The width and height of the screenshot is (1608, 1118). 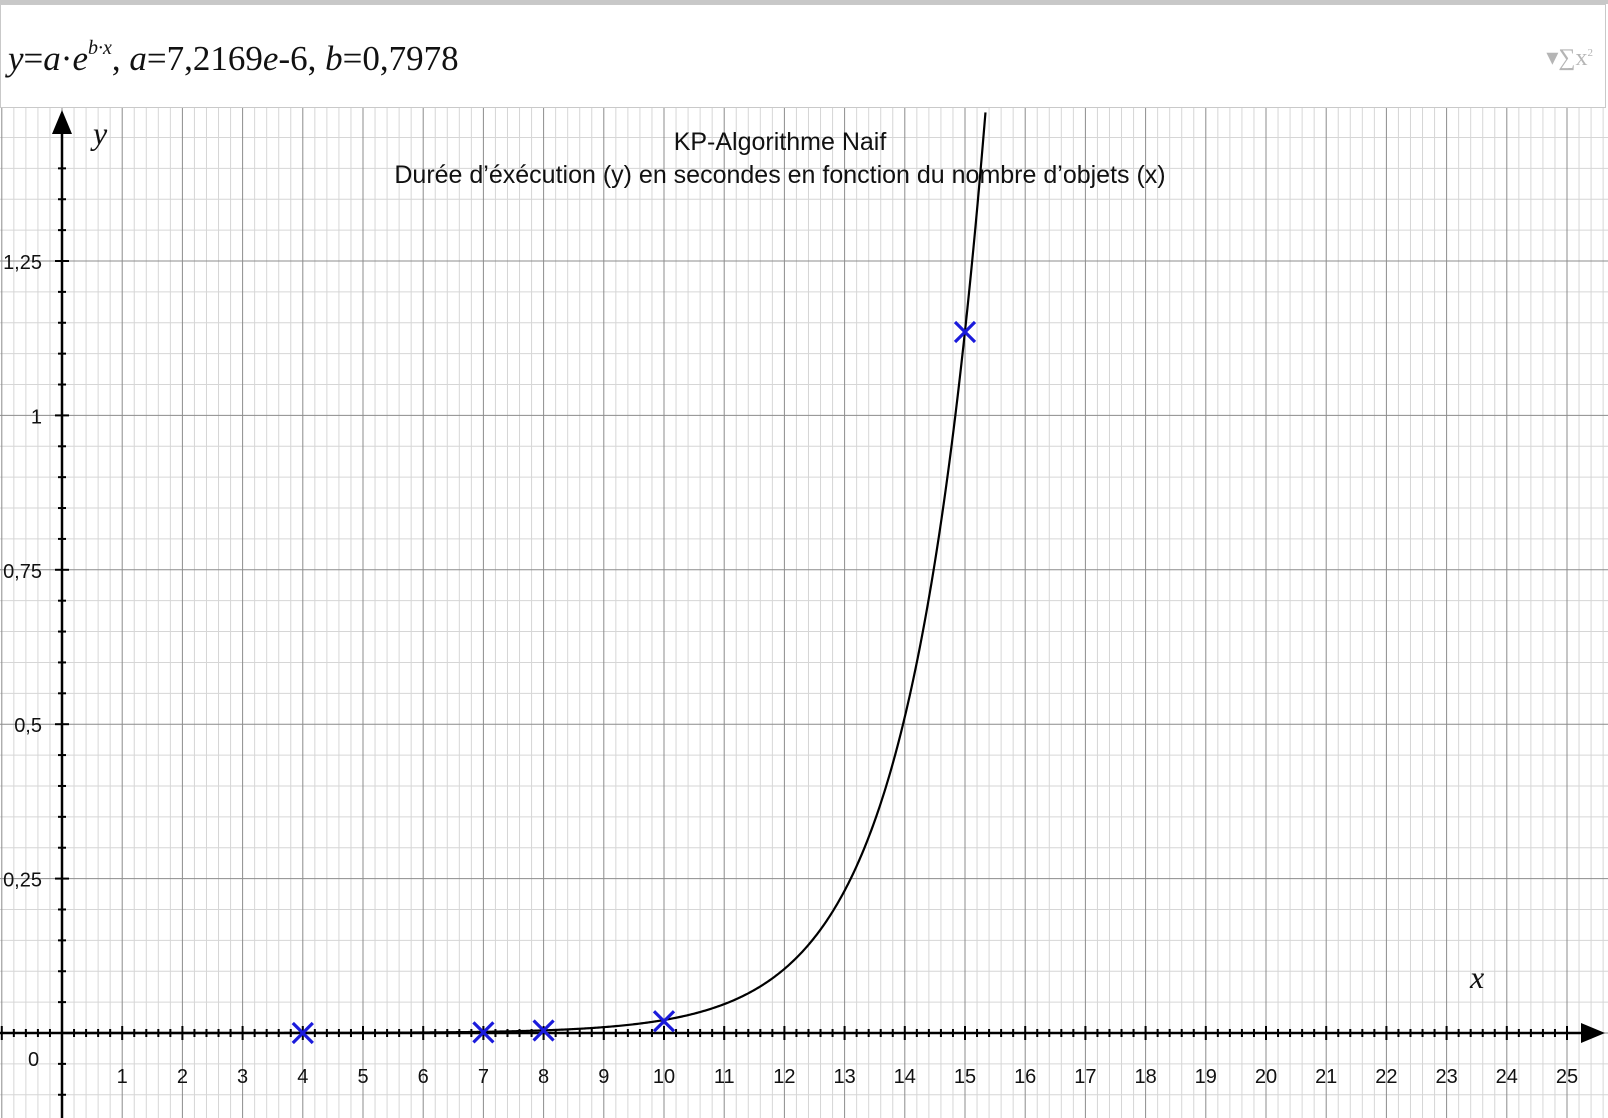 I want to click on y-tick-label: 0,25, so click(x=22, y=881).